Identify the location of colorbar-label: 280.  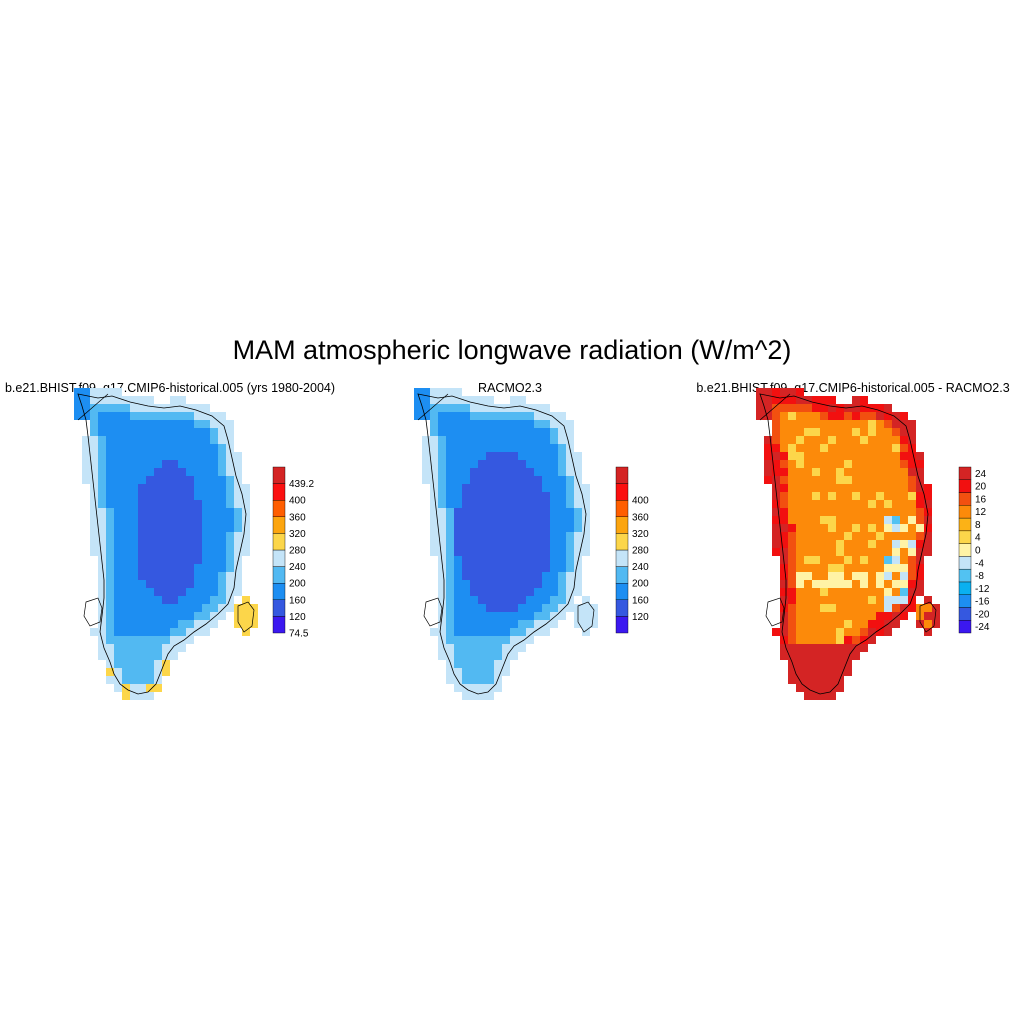
(297, 551).